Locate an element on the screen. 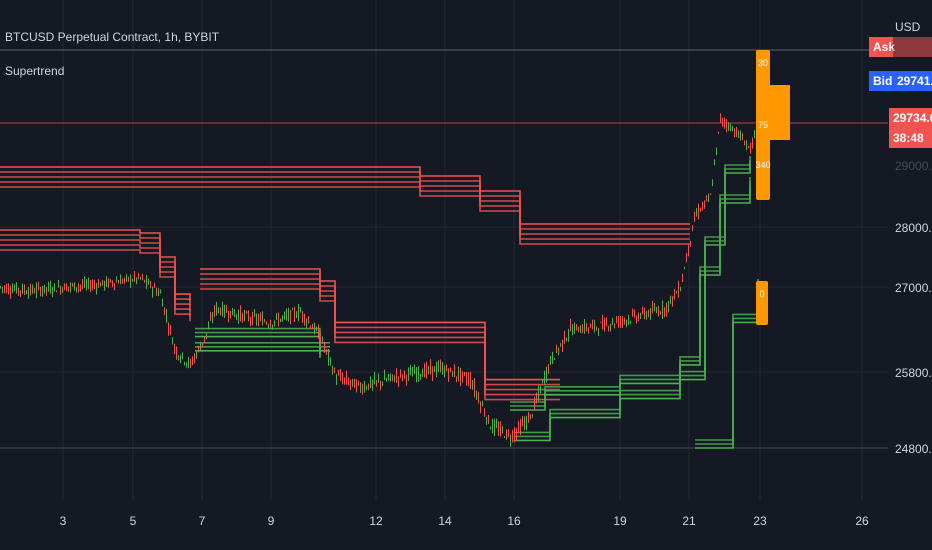  time-tick: 5 is located at coordinates (133, 521).